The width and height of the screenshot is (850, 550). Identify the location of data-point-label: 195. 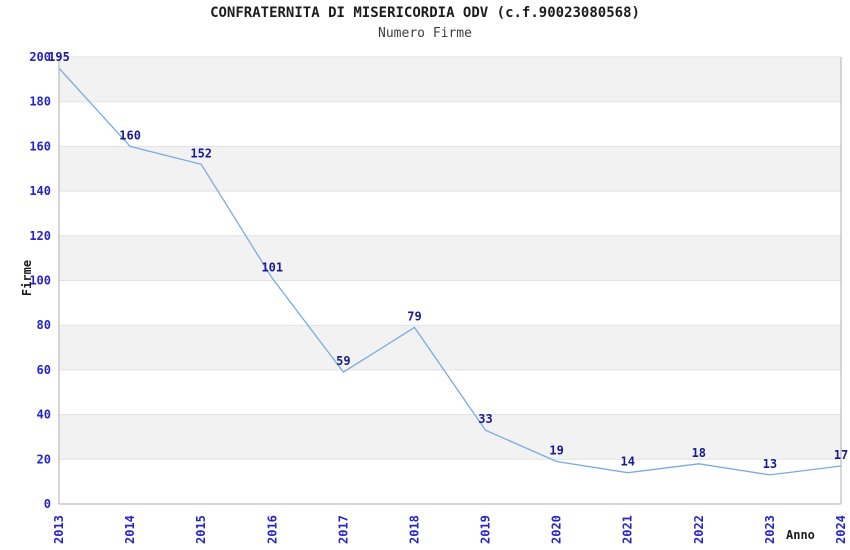
(59, 57).